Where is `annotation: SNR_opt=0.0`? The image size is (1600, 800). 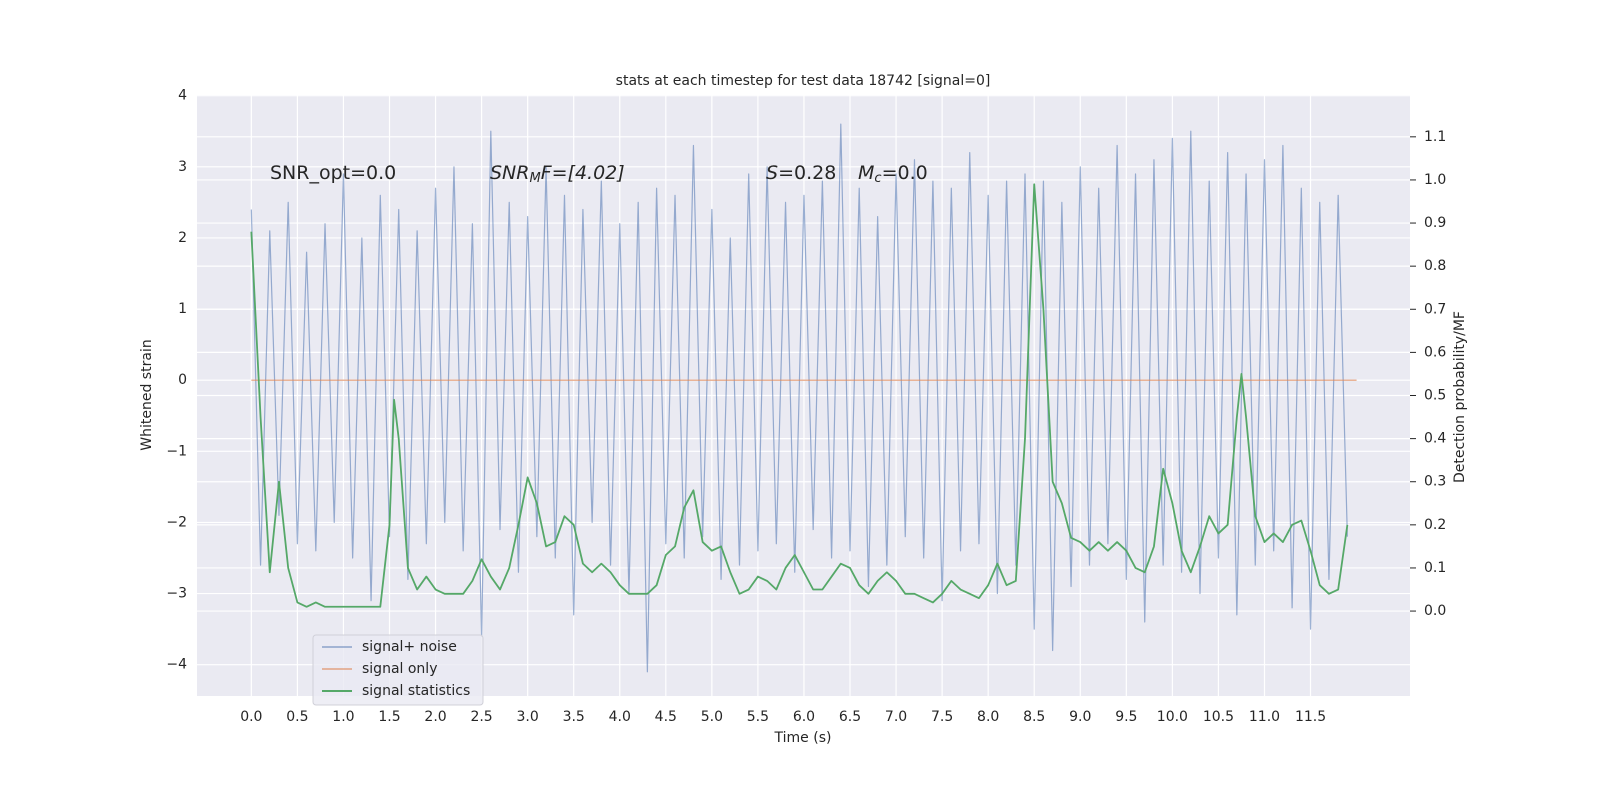 annotation: SNR_opt=0.0 is located at coordinates (333, 173).